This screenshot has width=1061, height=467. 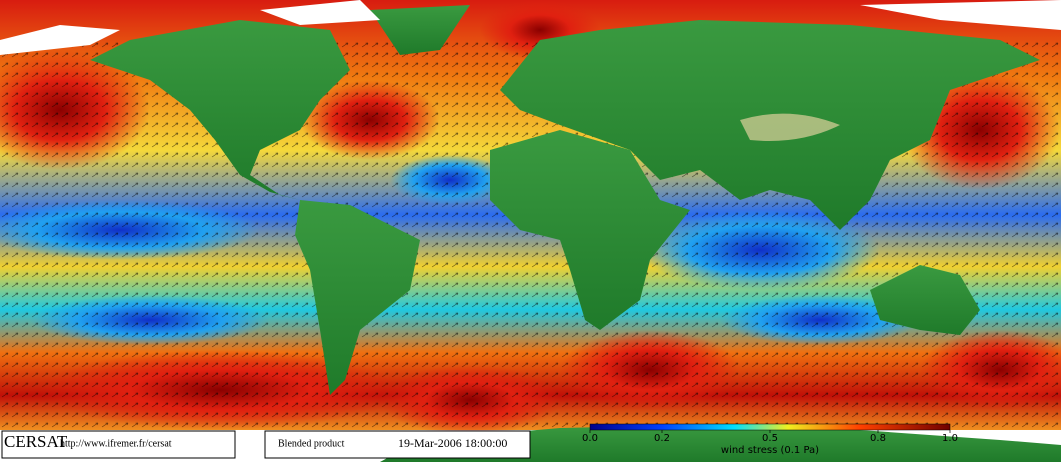 I want to click on colorbar-tick-label: 0.2, so click(x=662, y=438).